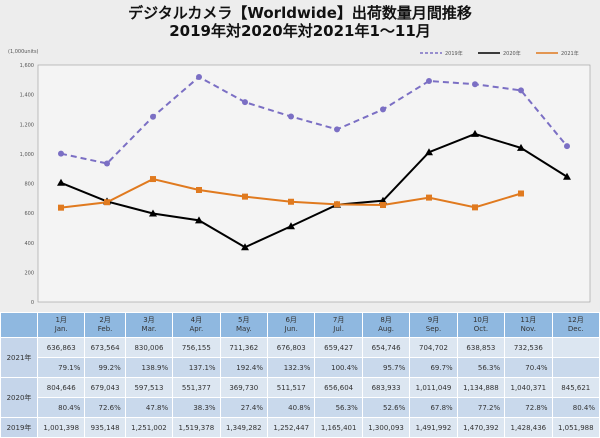 The height and width of the screenshot is (438, 600). Describe the element at coordinates (575, 325) in the screenshot. I see `month-header: 12月 Dec.` at that location.